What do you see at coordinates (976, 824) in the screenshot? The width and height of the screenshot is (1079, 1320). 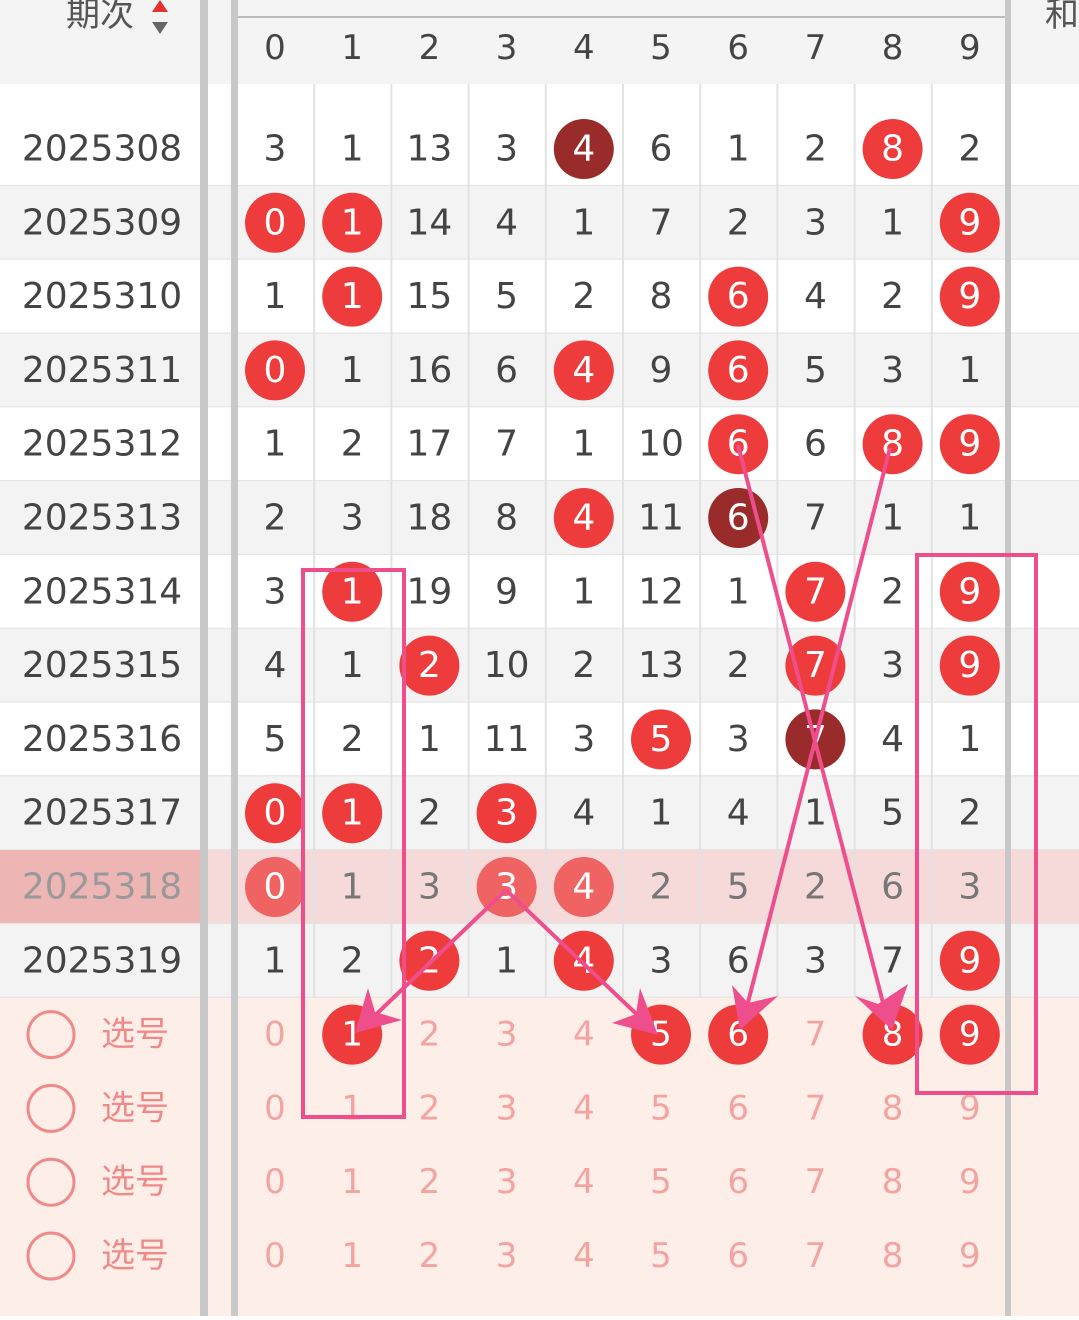 I see `box` at bounding box center [976, 824].